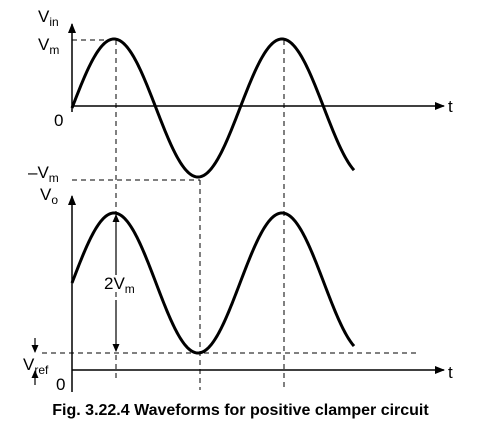 The height and width of the screenshot is (437, 481). What do you see at coordinates (48, 18) in the screenshot?
I see `top-y-axis-label: Vin` at bounding box center [48, 18].